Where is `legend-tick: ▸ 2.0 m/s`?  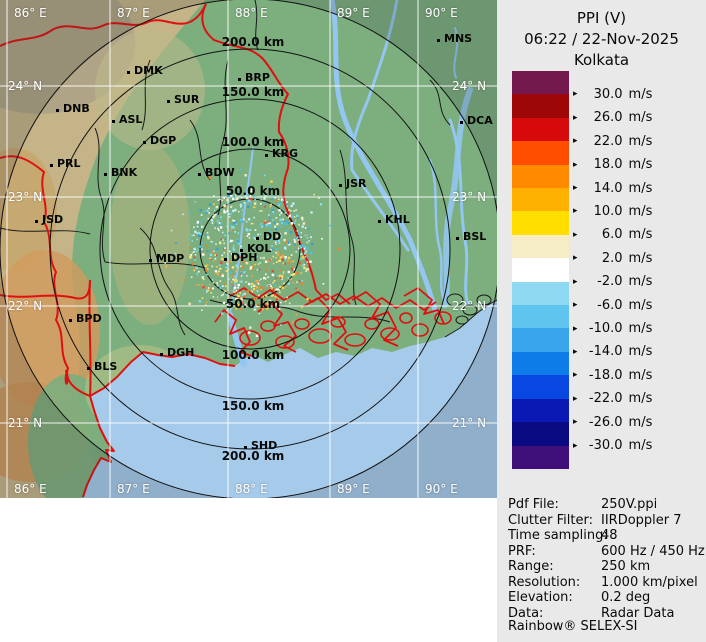
legend-tick: ▸ 2.0 m/s is located at coordinates (613, 258).